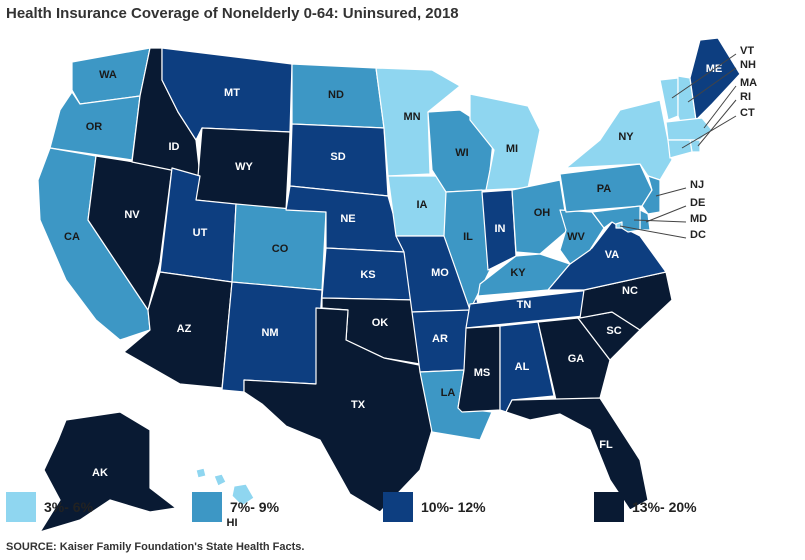 The image size is (805, 560). What do you see at coordinates (745, 97) in the screenshot?
I see `state-label-ri: RI` at bounding box center [745, 97].